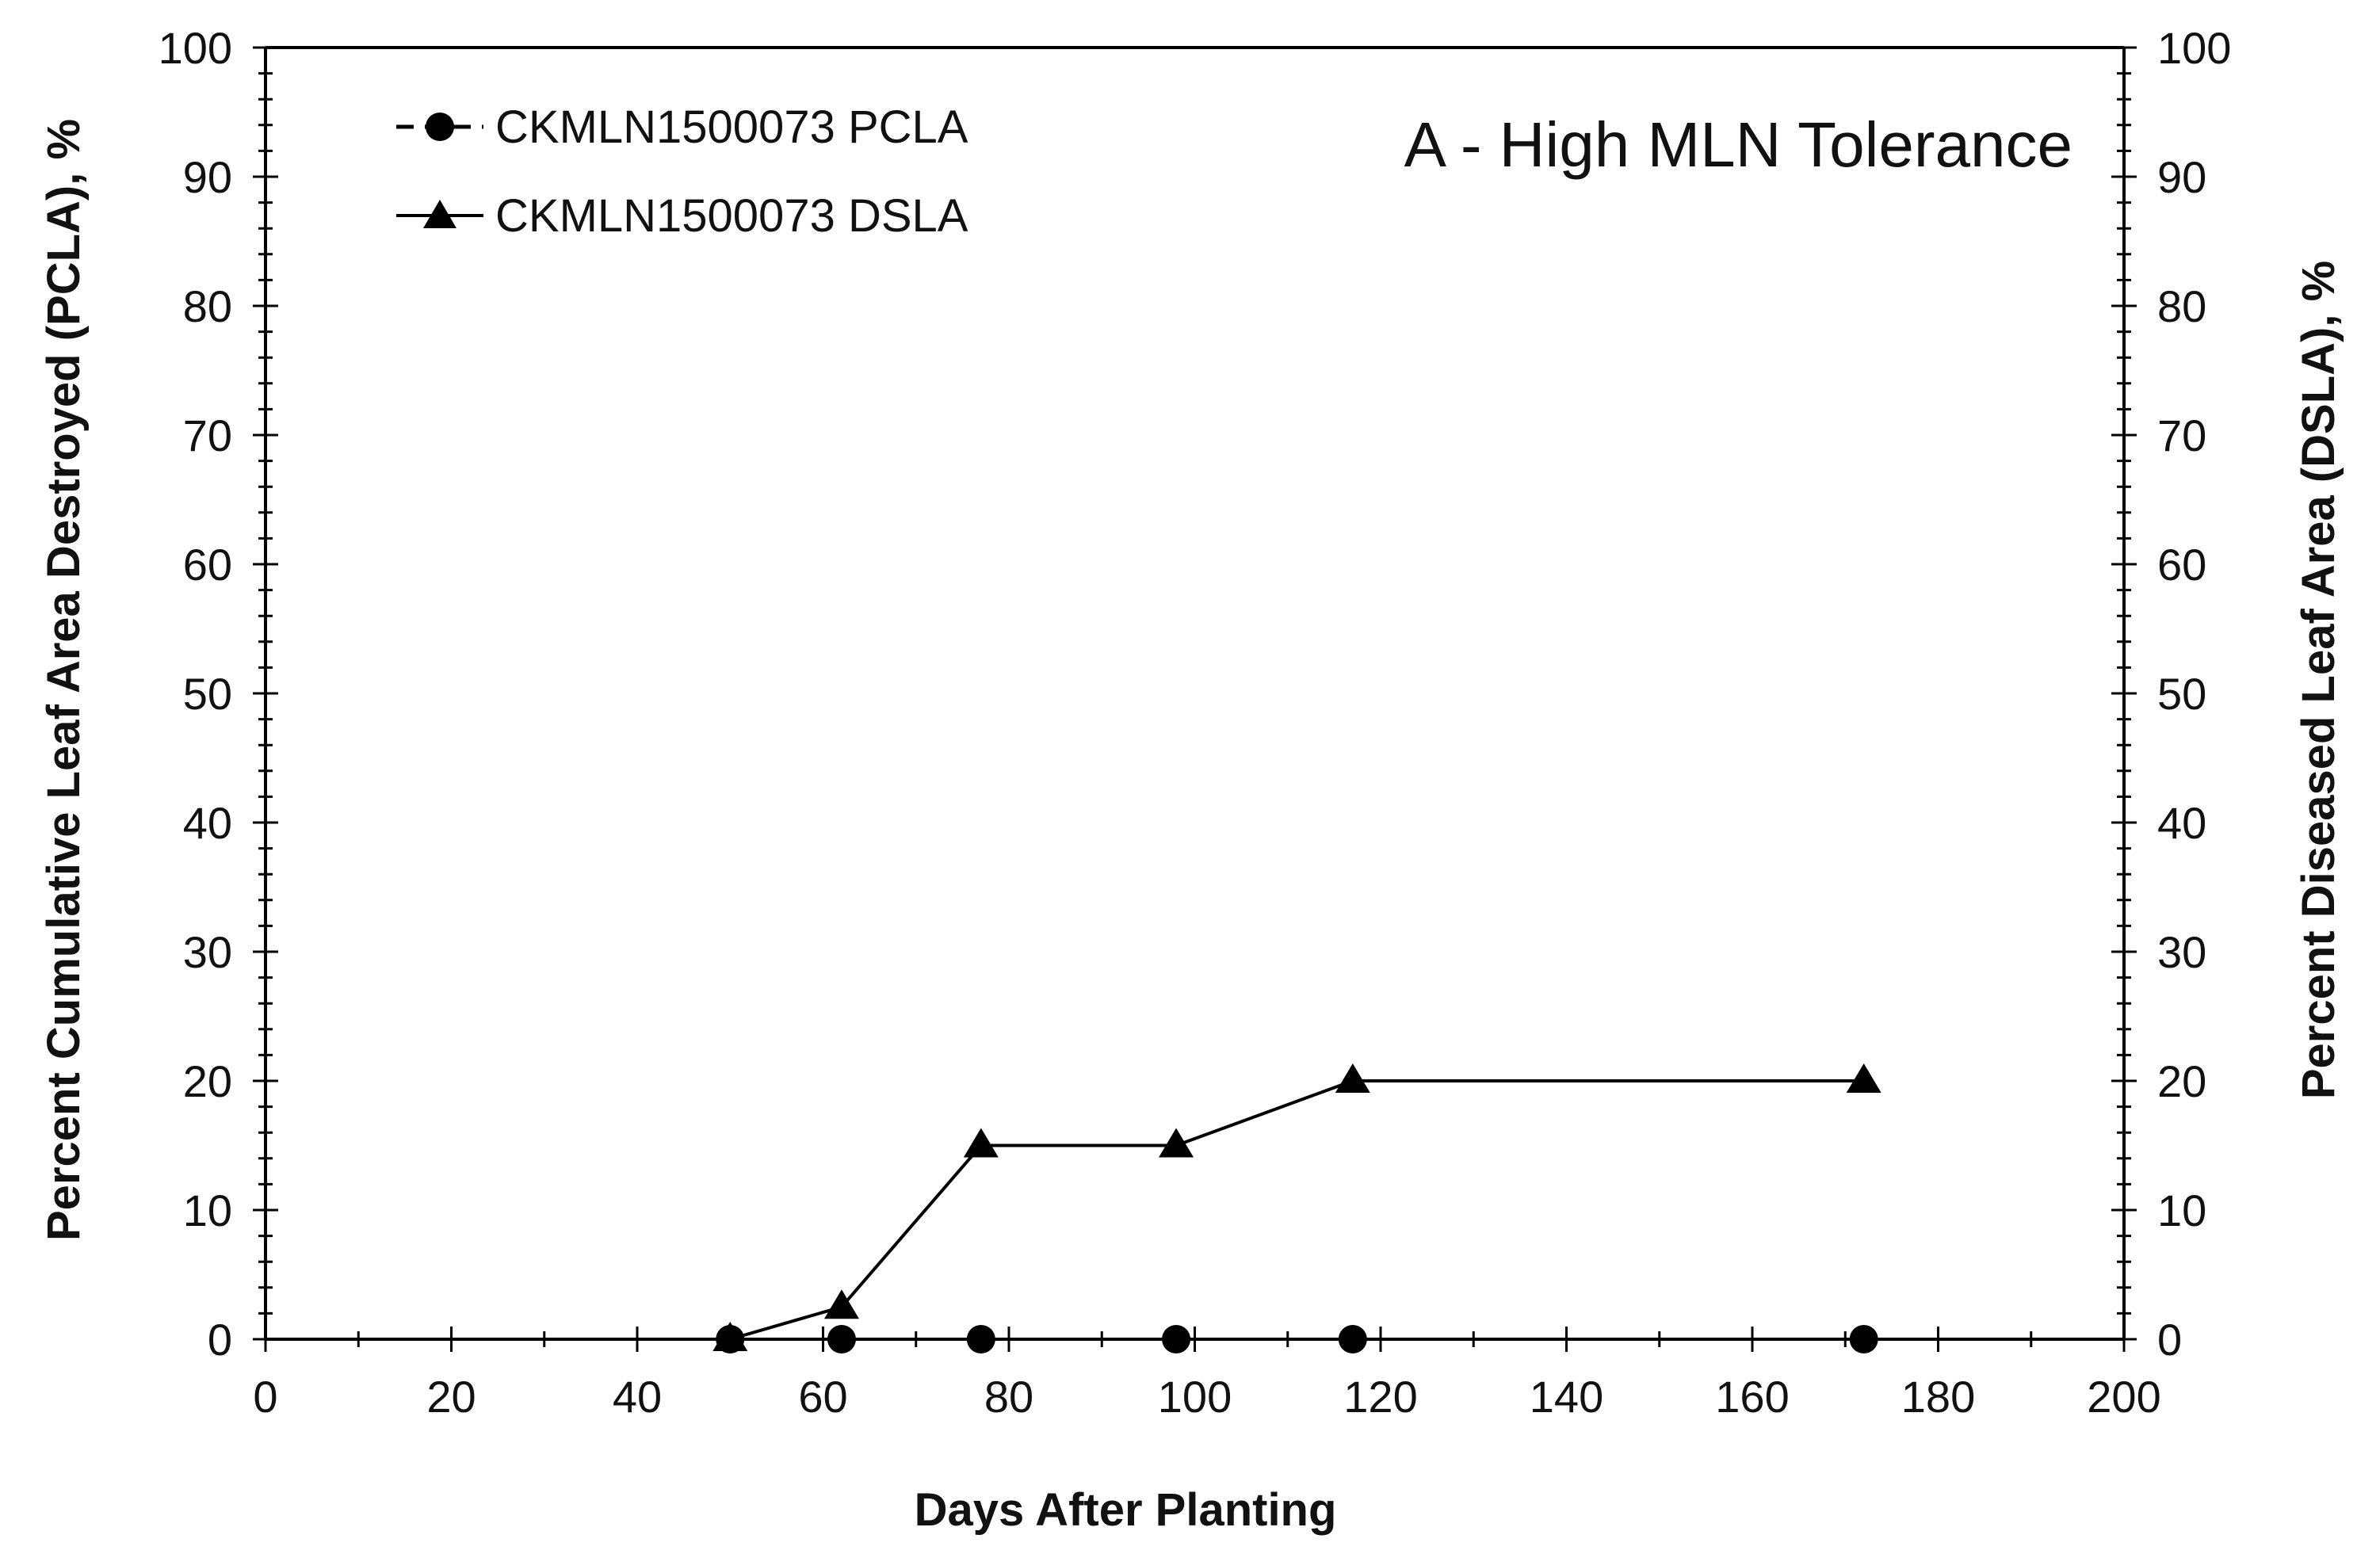 Image resolution: width=2380 pixels, height=1550 pixels. I want to click on legend-dsla-label: CKMLN1500073 DSLA, so click(731, 216).